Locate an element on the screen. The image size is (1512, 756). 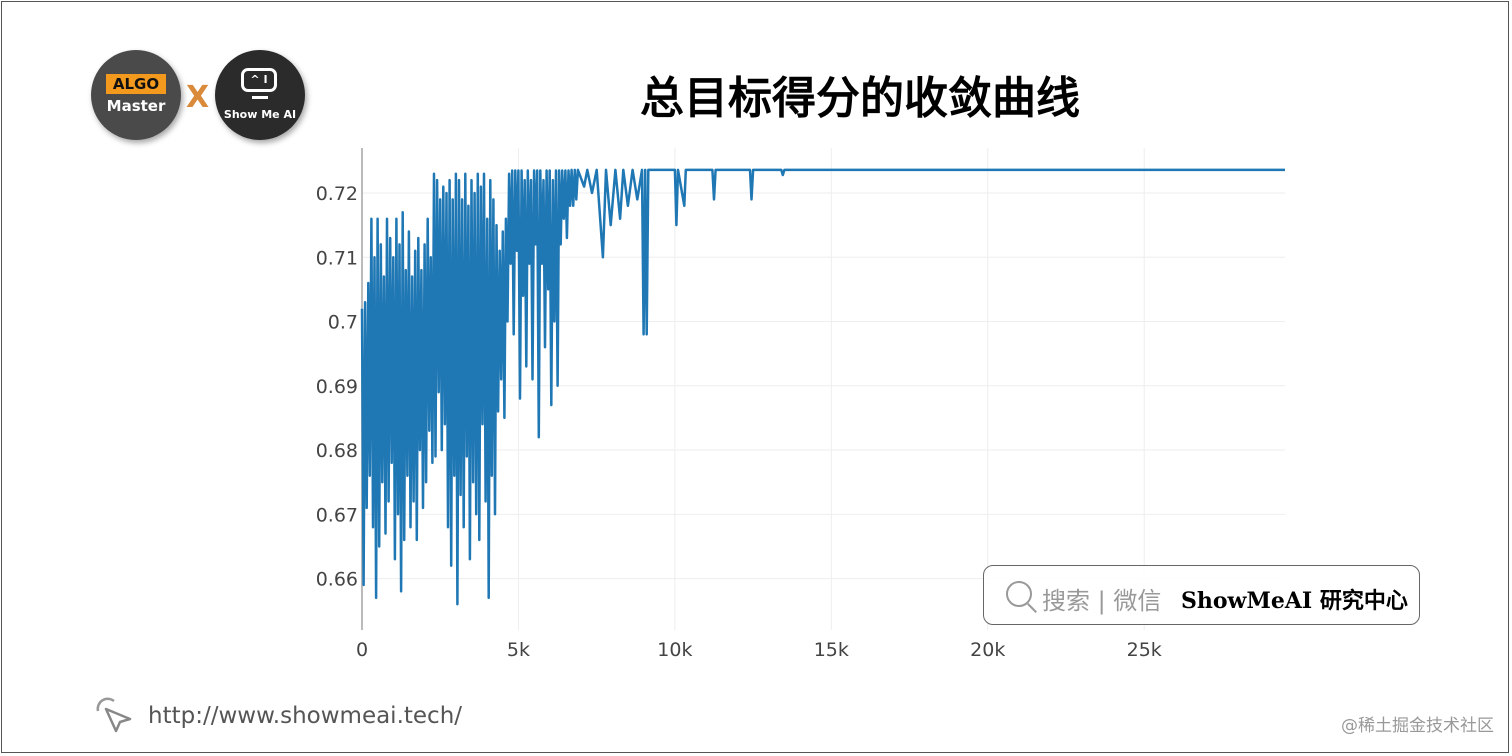
x-tick-label: 5k is located at coordinates (518, 650).